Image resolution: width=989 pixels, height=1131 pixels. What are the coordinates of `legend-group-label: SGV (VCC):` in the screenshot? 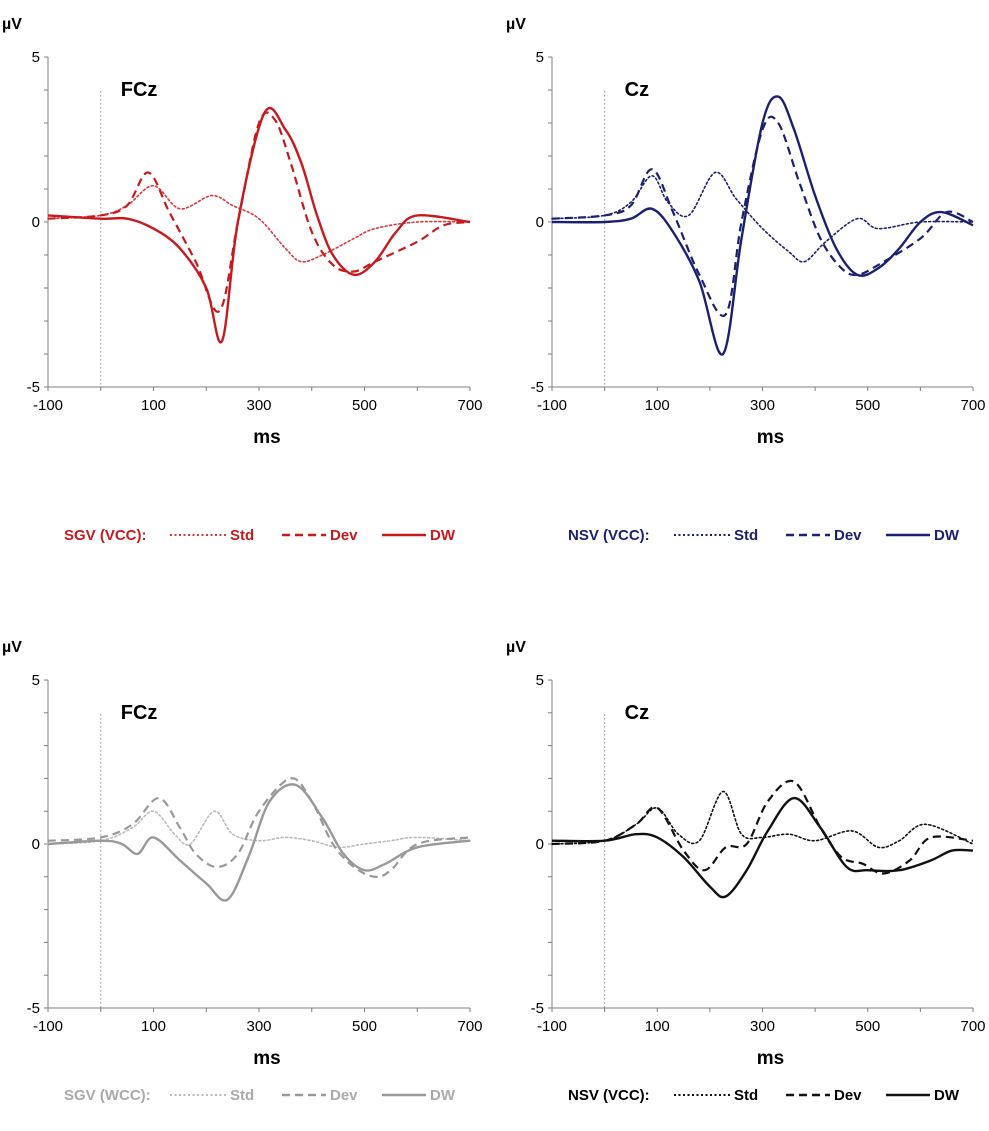 It's located at (105, 535).